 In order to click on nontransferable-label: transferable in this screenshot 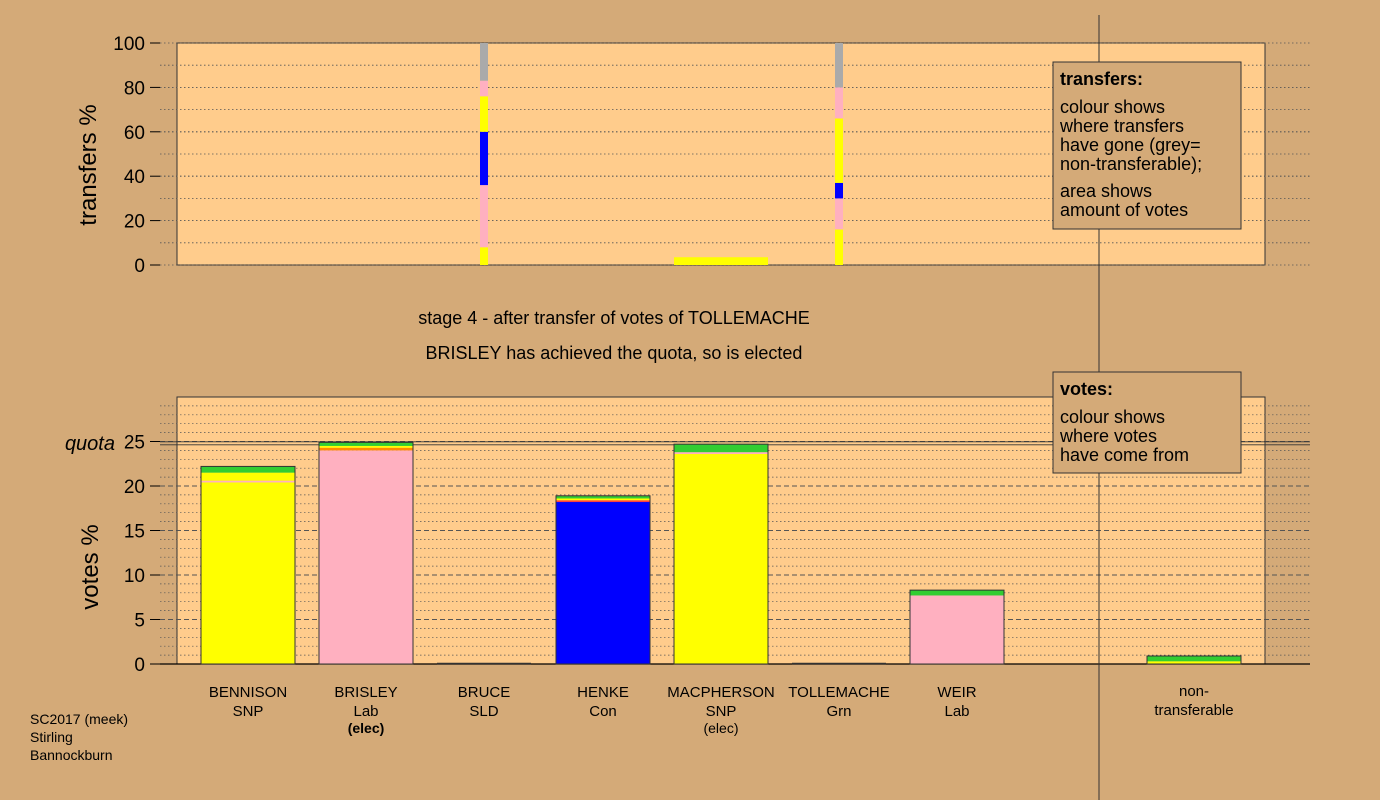, I will do `click(1193, 710)`.